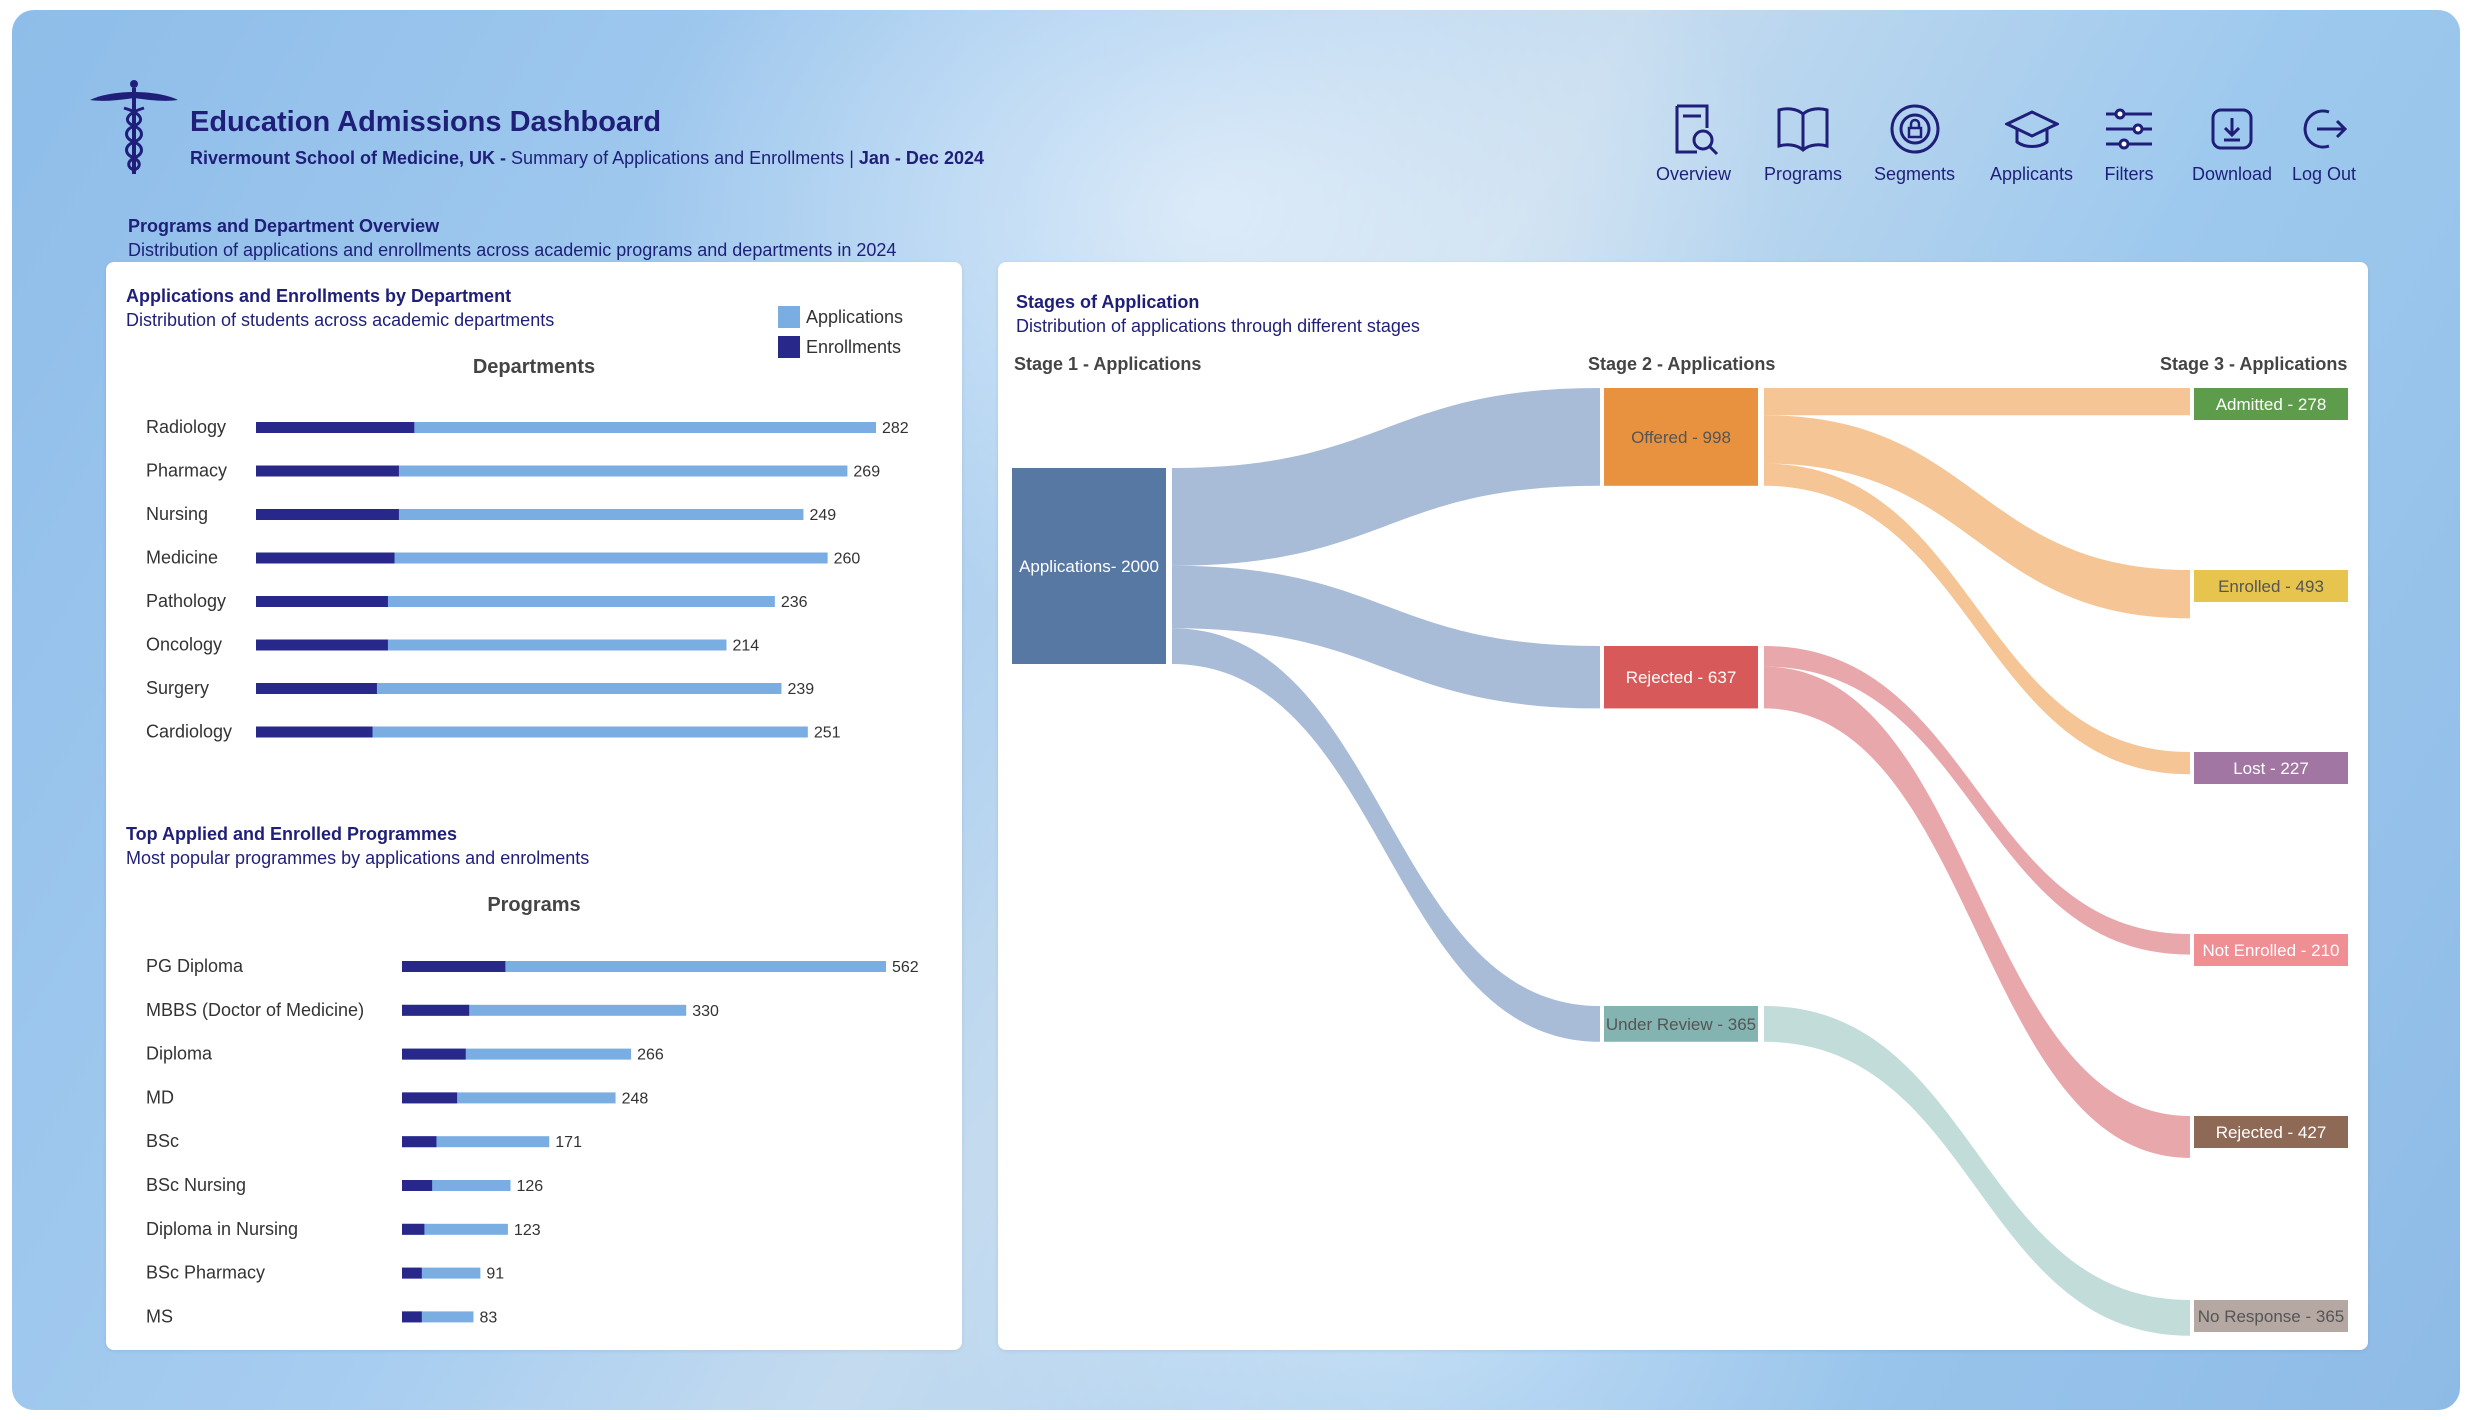  Describe the element at coordinates (2324, 174) in the screenshot. I see `nav-label: Log Out` at that location.